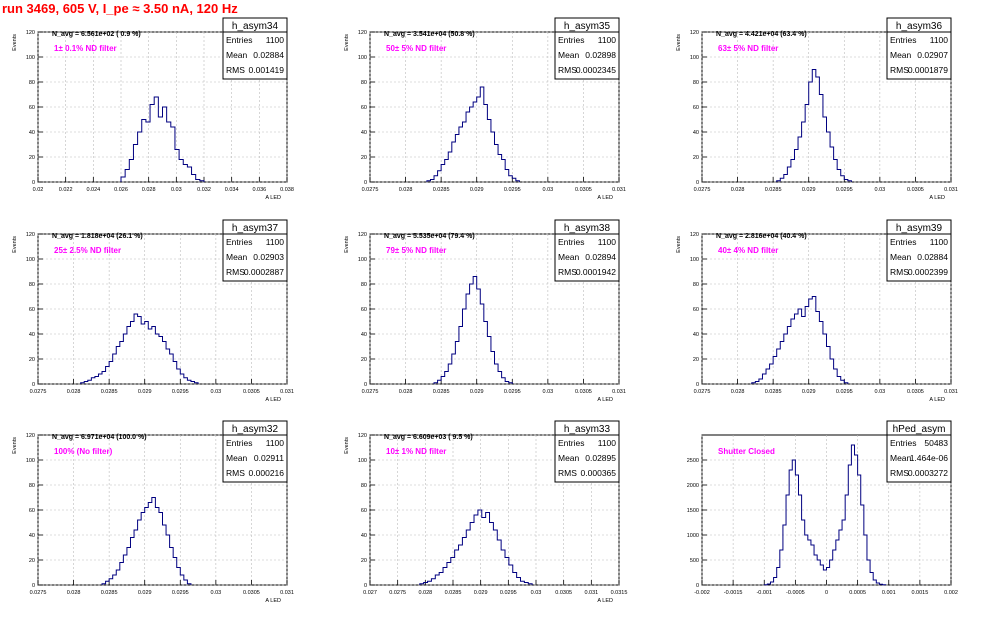 The height and width of the screenshot is (622, 996). I want to click on page-title: run 3469, 605 V, I_pe ≈ 3.50 nA, 120 Hz, so click(120, 8).